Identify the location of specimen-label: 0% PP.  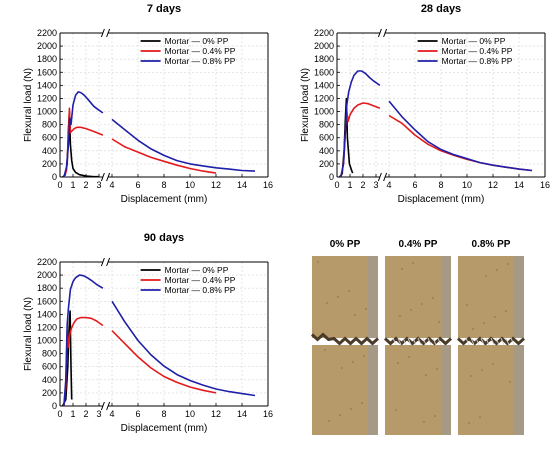
(345, 244).